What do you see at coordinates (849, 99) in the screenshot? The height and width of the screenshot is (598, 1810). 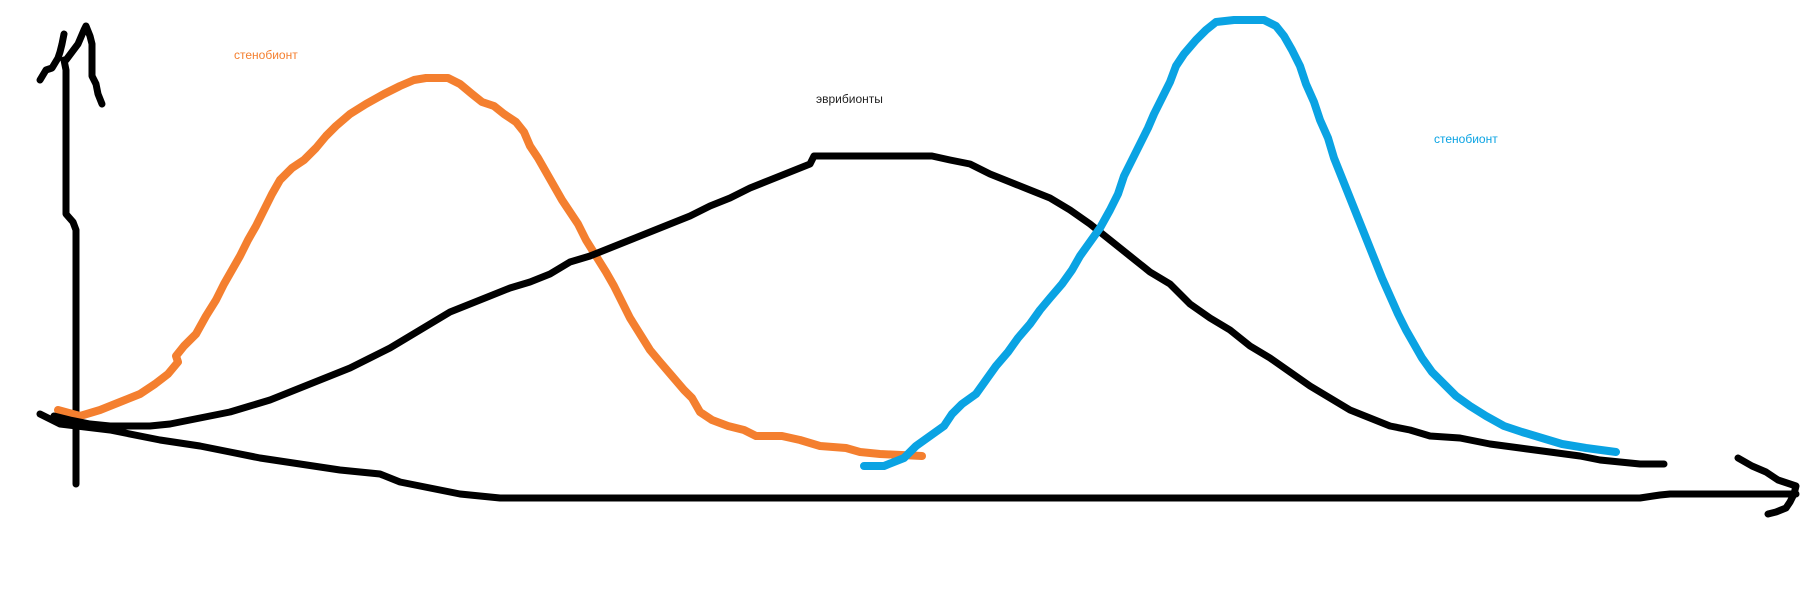 I see `eurybionts-label: эврибионты` at bounding box center [849, 99].